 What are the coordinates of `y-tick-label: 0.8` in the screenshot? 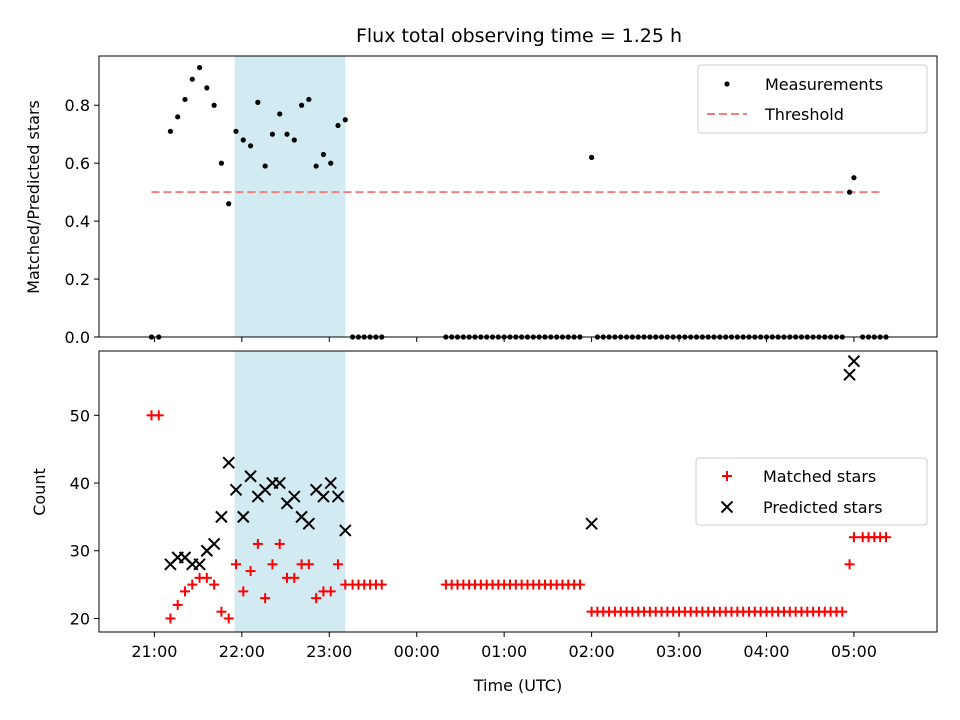 It's located at (77, 105).